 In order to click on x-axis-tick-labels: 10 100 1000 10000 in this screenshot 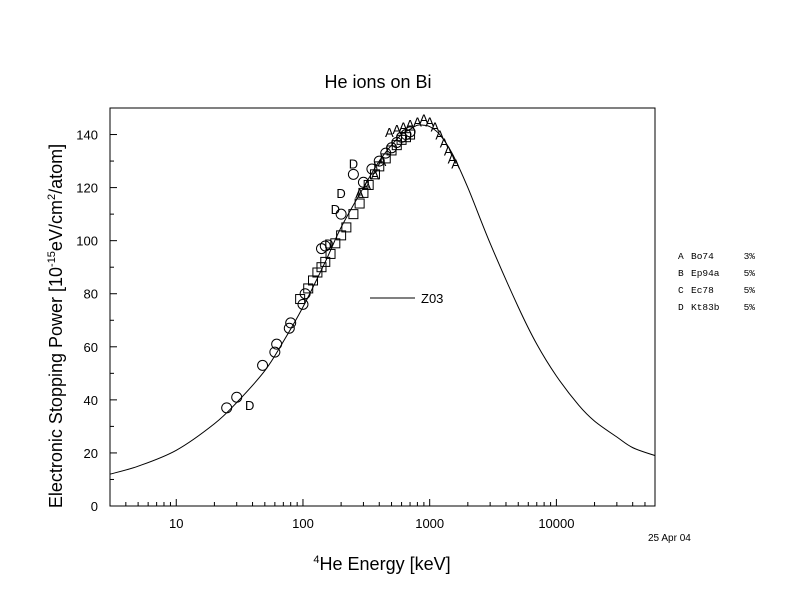, I will do `click(371, 523)`.